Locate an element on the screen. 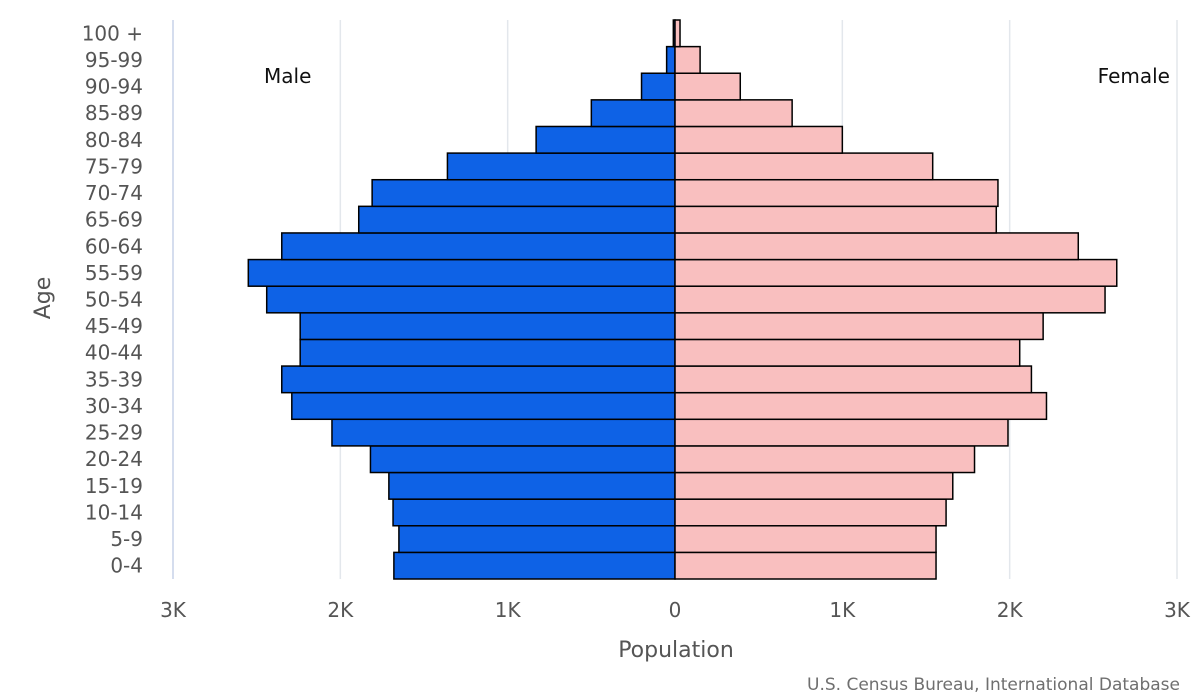 The height and width of the screenshot is (700, 1200). legend-male-label: Male is located at coordinates (287, 76).